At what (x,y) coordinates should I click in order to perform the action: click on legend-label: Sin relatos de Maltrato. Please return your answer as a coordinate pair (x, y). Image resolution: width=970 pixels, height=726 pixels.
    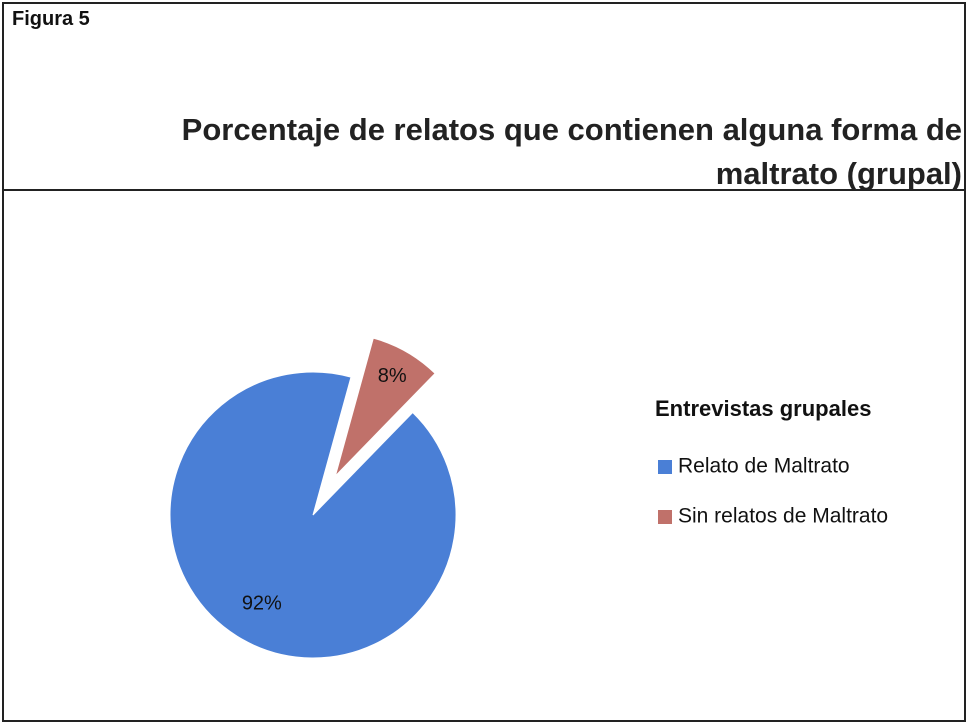
    Looking at the image, I should click on (783, 516).